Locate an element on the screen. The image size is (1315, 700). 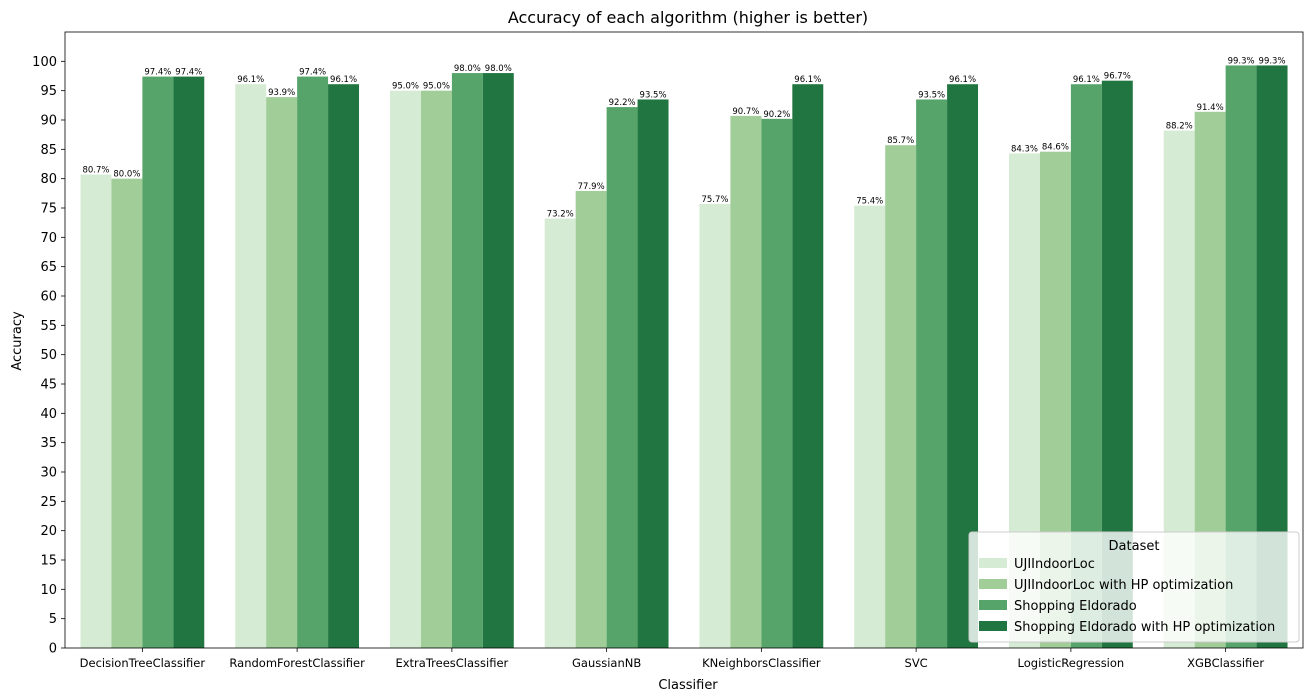
data-label: 90.2% is located at coordinates (776, 115).